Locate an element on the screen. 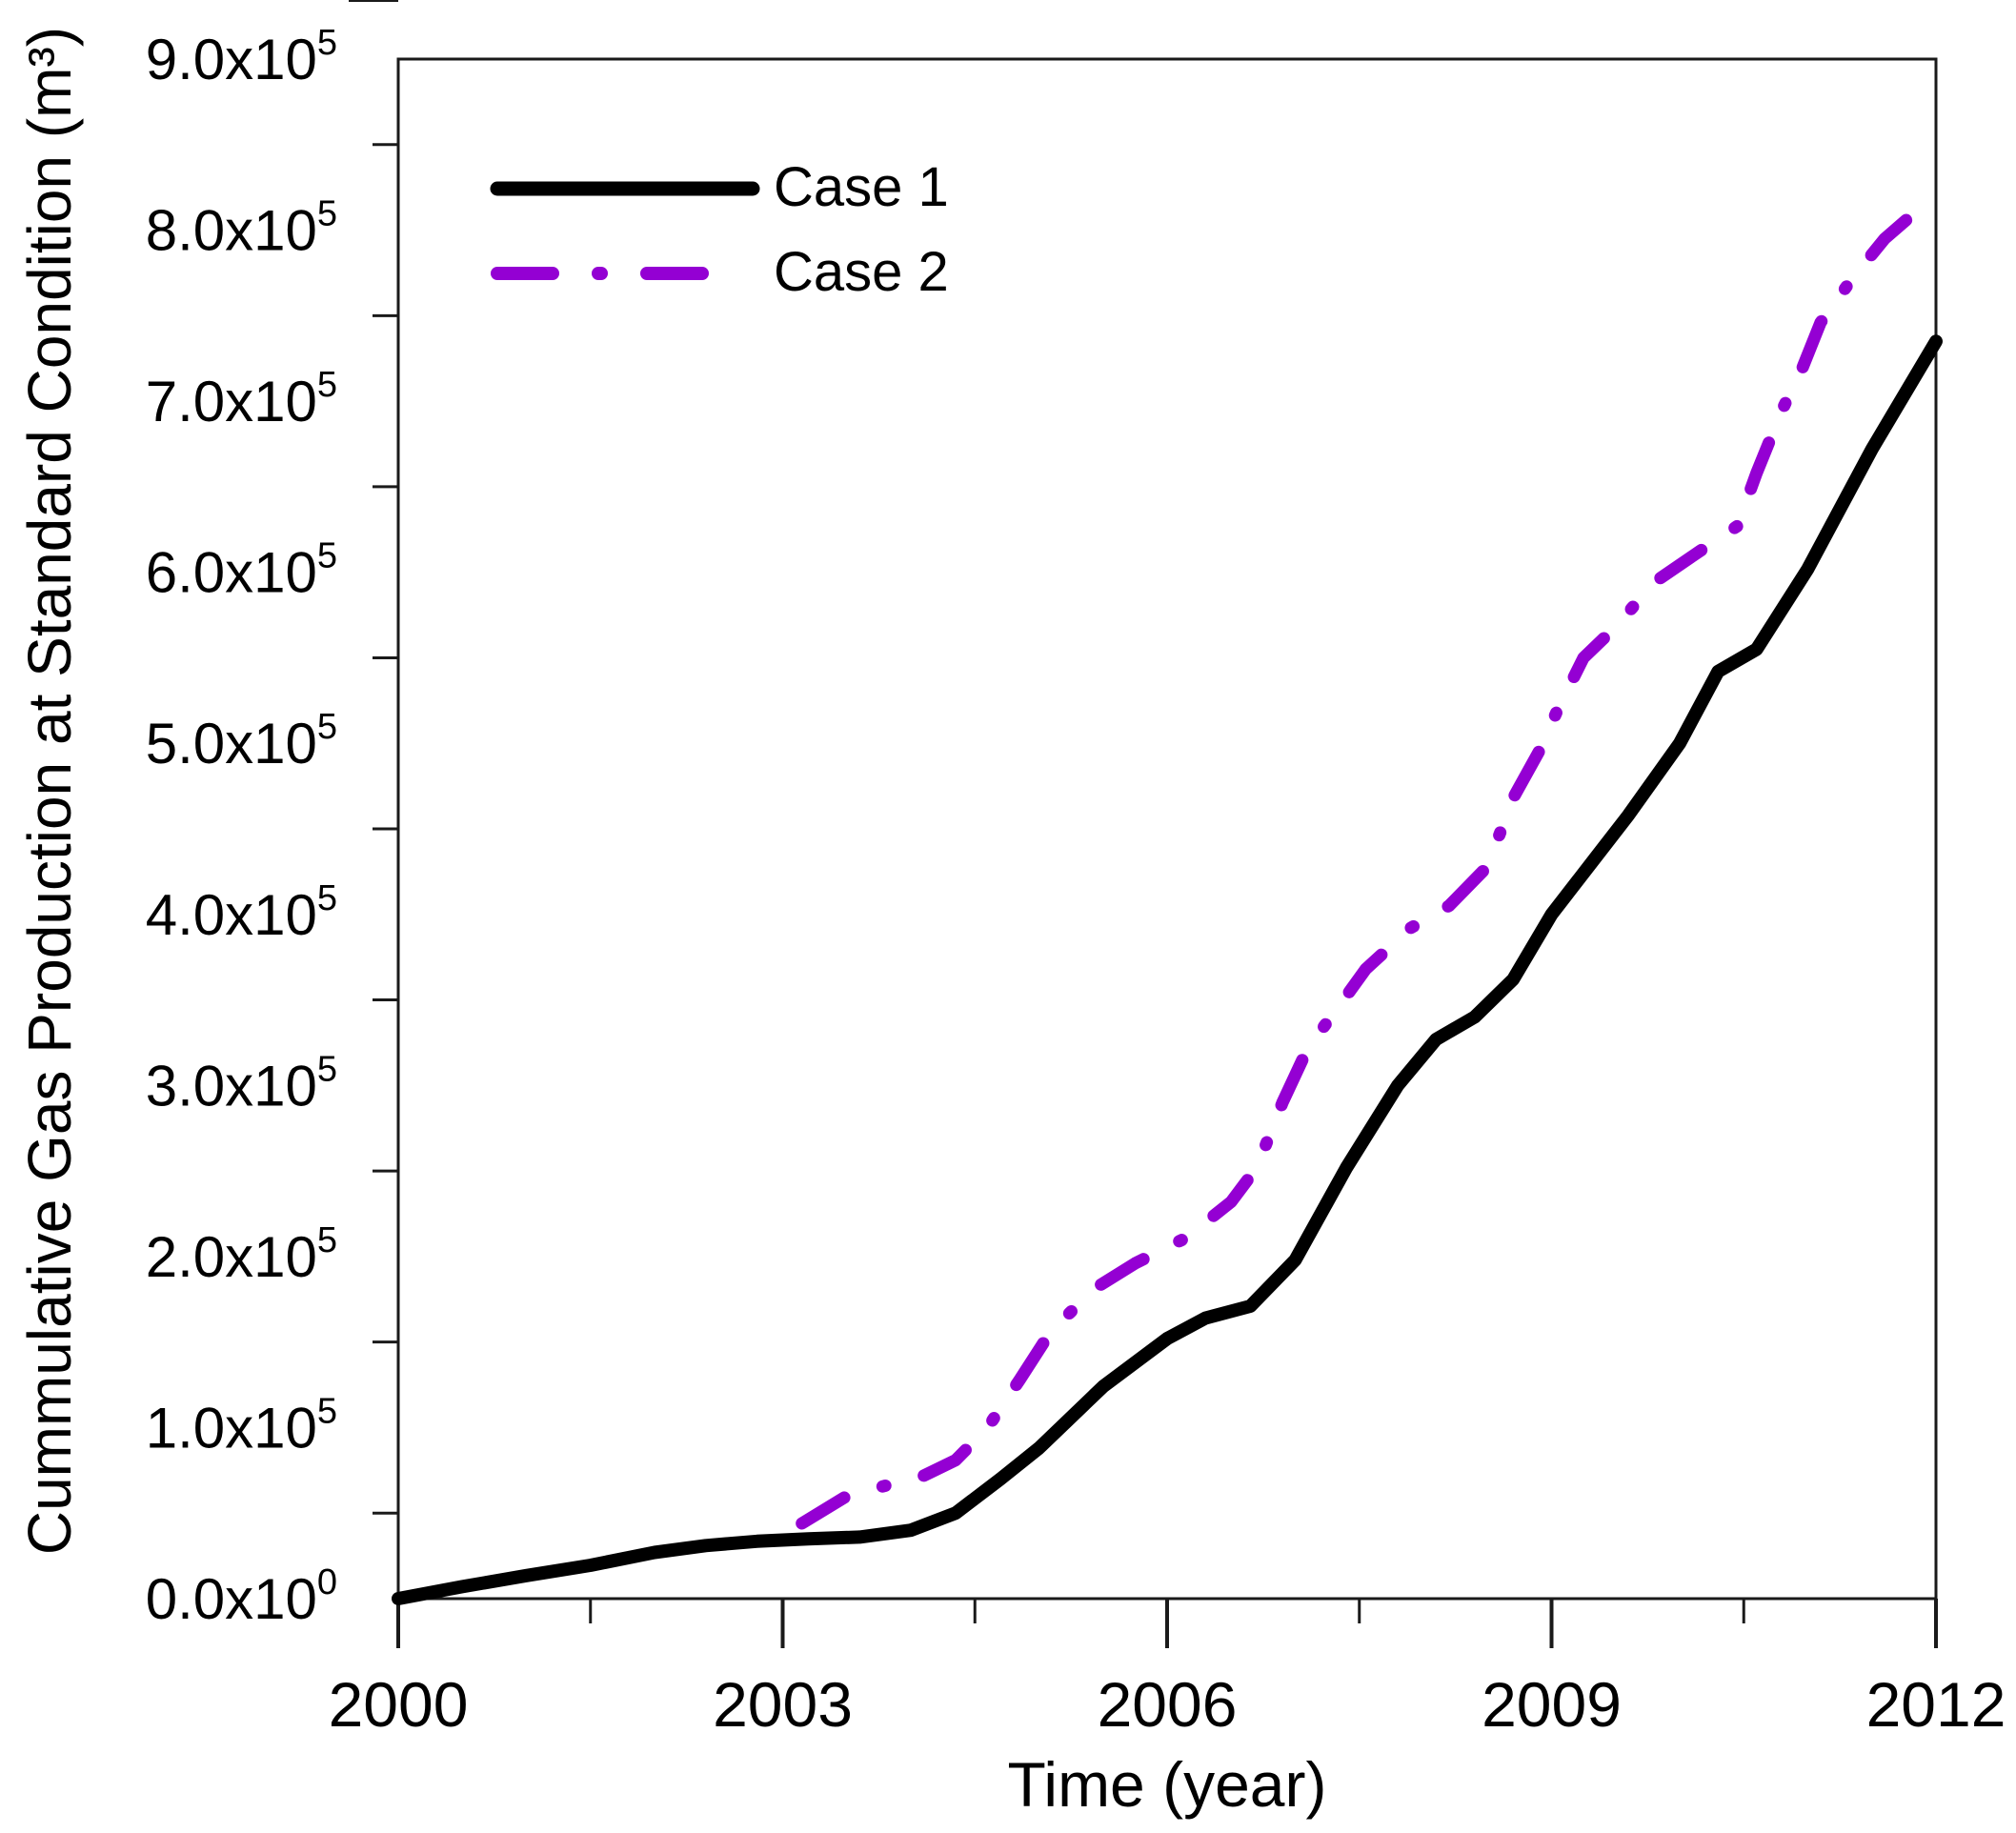  y-tick-label: 5.0x10⁵ is located at coordinates (242, 741).